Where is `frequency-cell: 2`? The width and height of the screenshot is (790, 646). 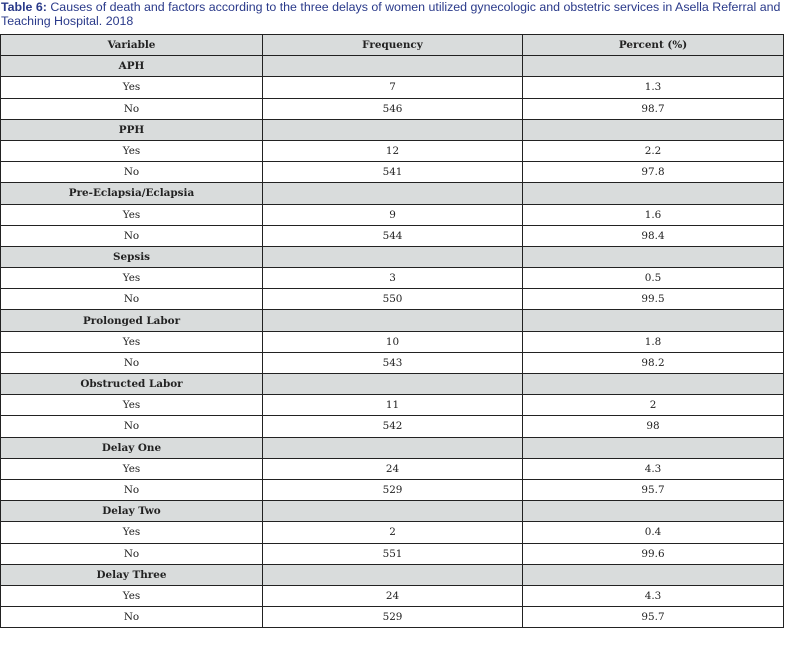 frequency-cell: 2 is located at coordinates (392, 532).